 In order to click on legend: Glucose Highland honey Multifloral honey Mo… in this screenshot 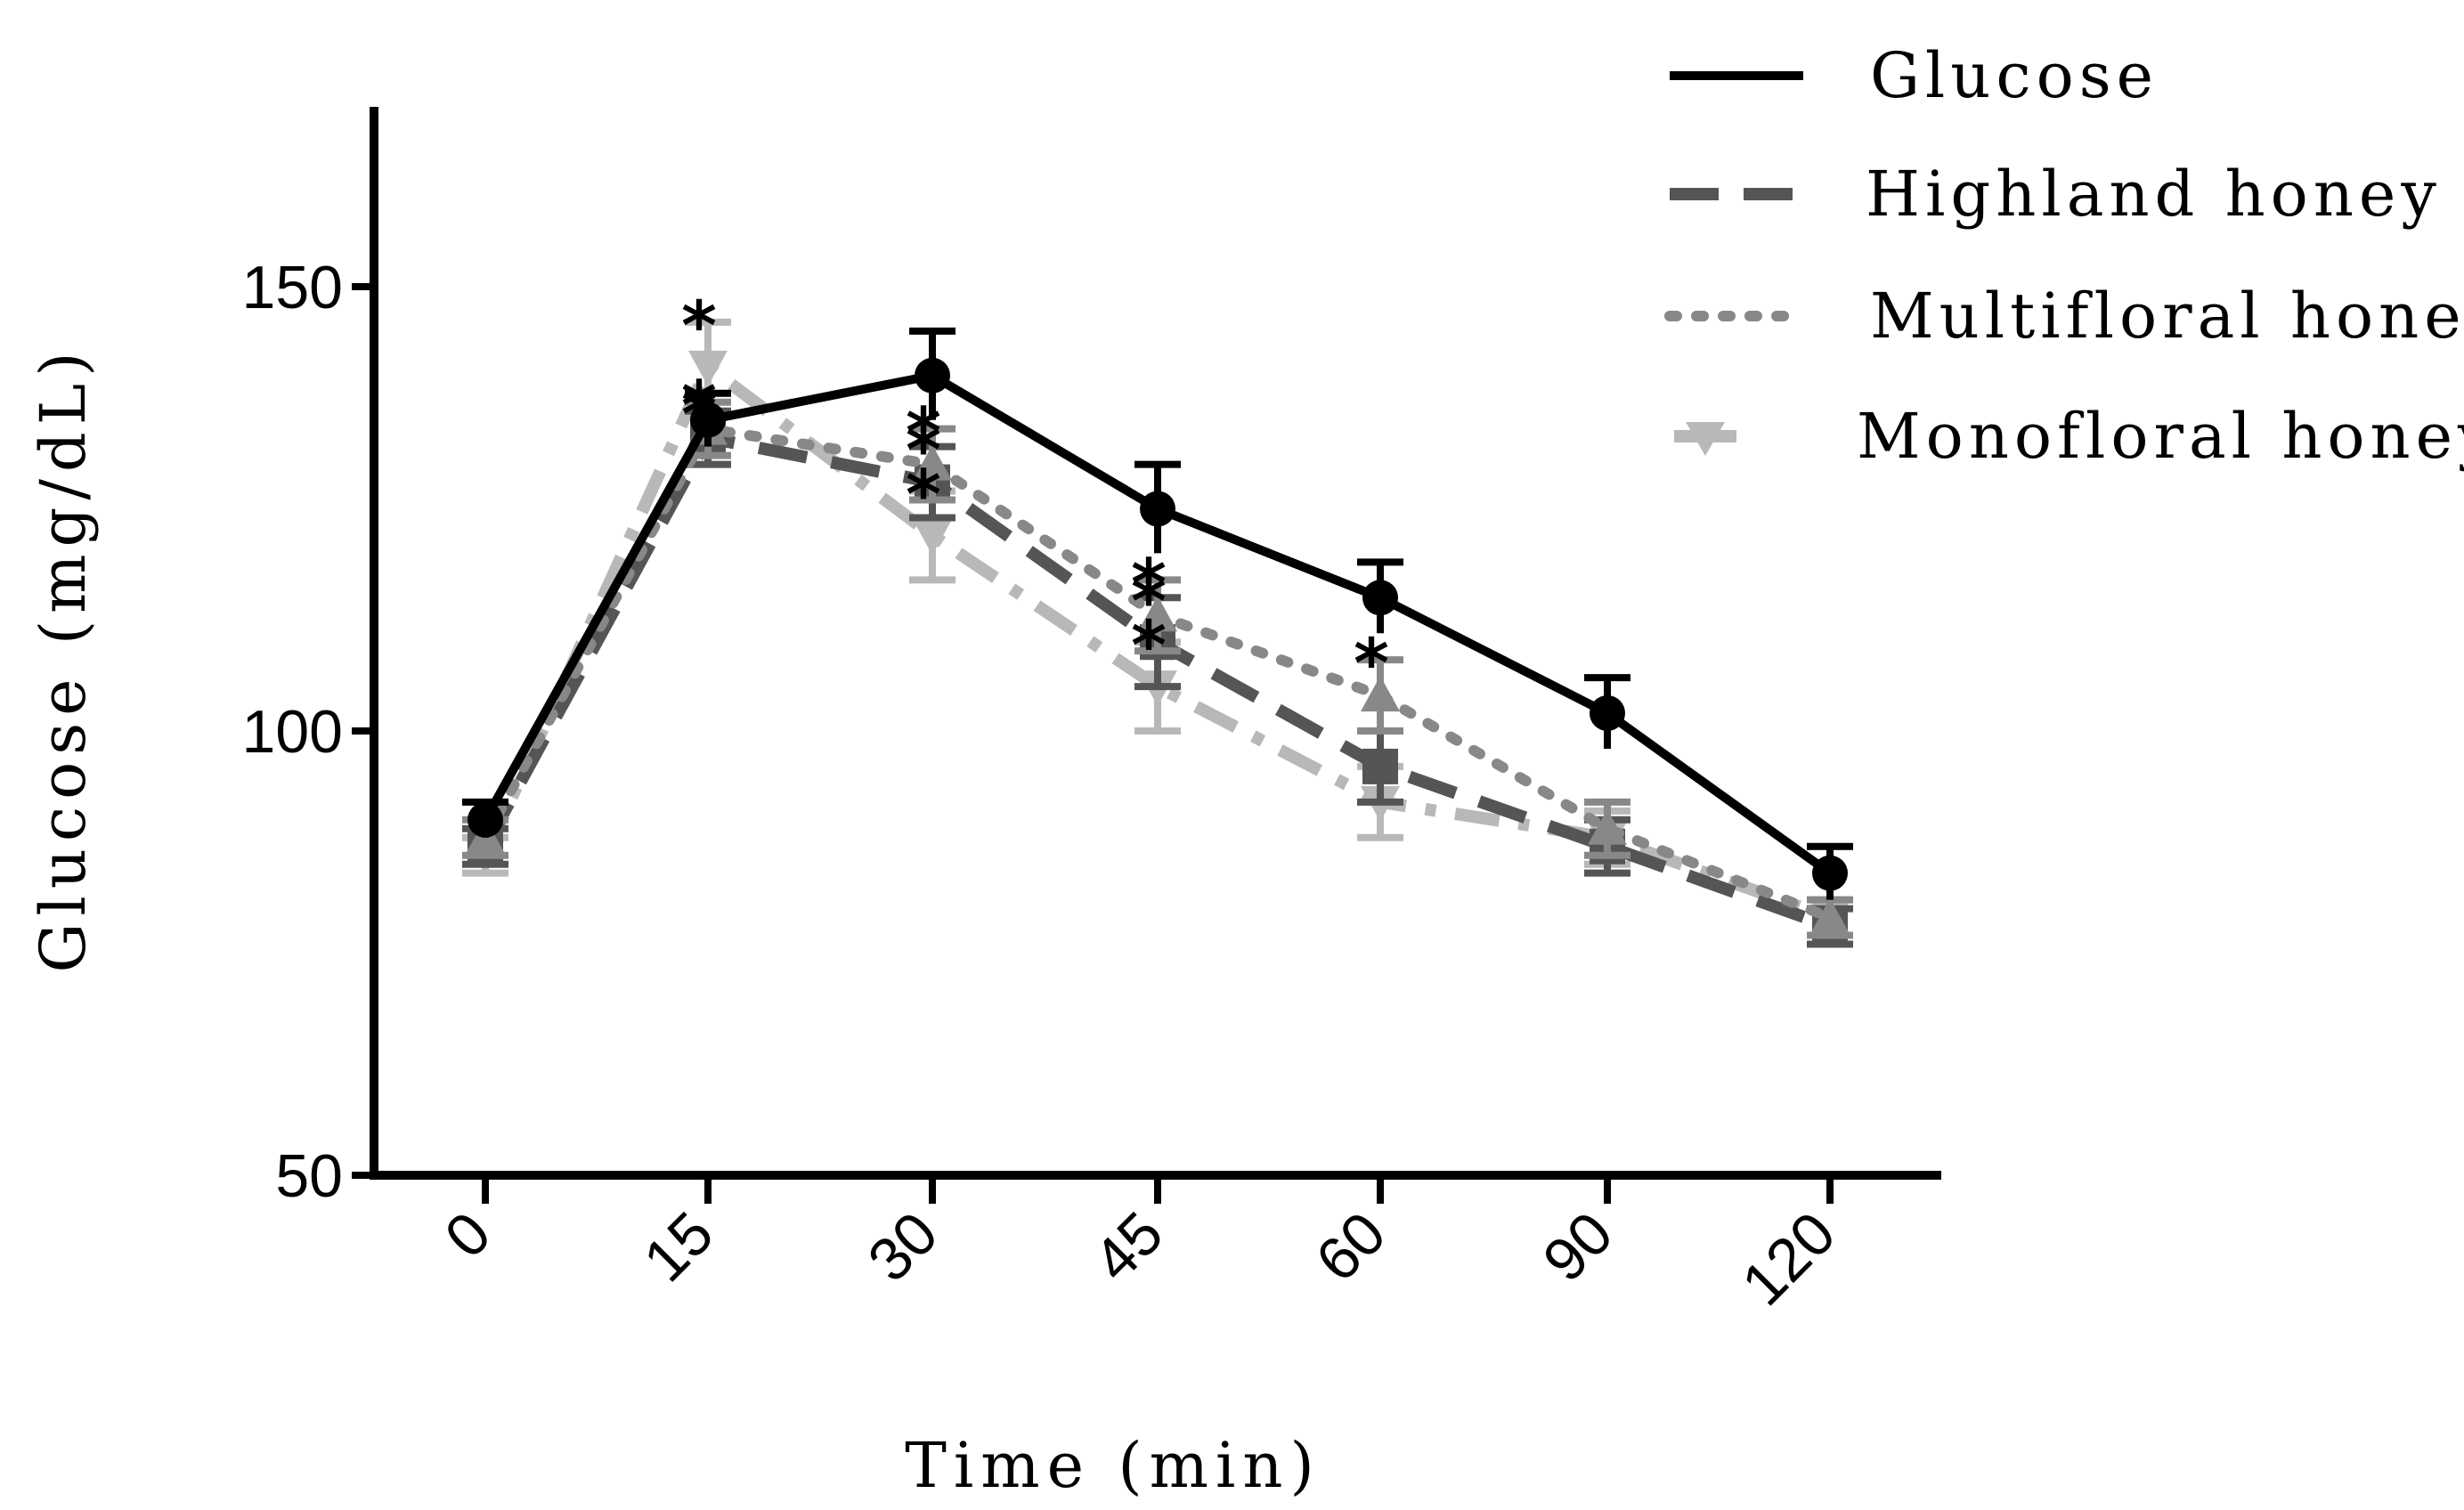, I will do `click(2064, 256)`.